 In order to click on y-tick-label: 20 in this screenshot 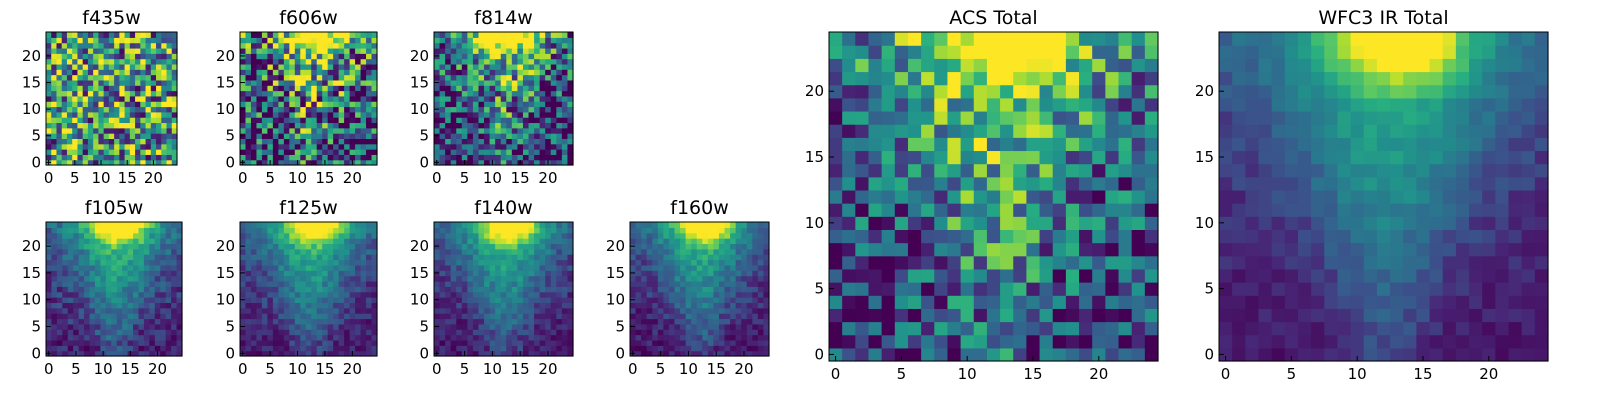, I will do `click(31, 246)`.